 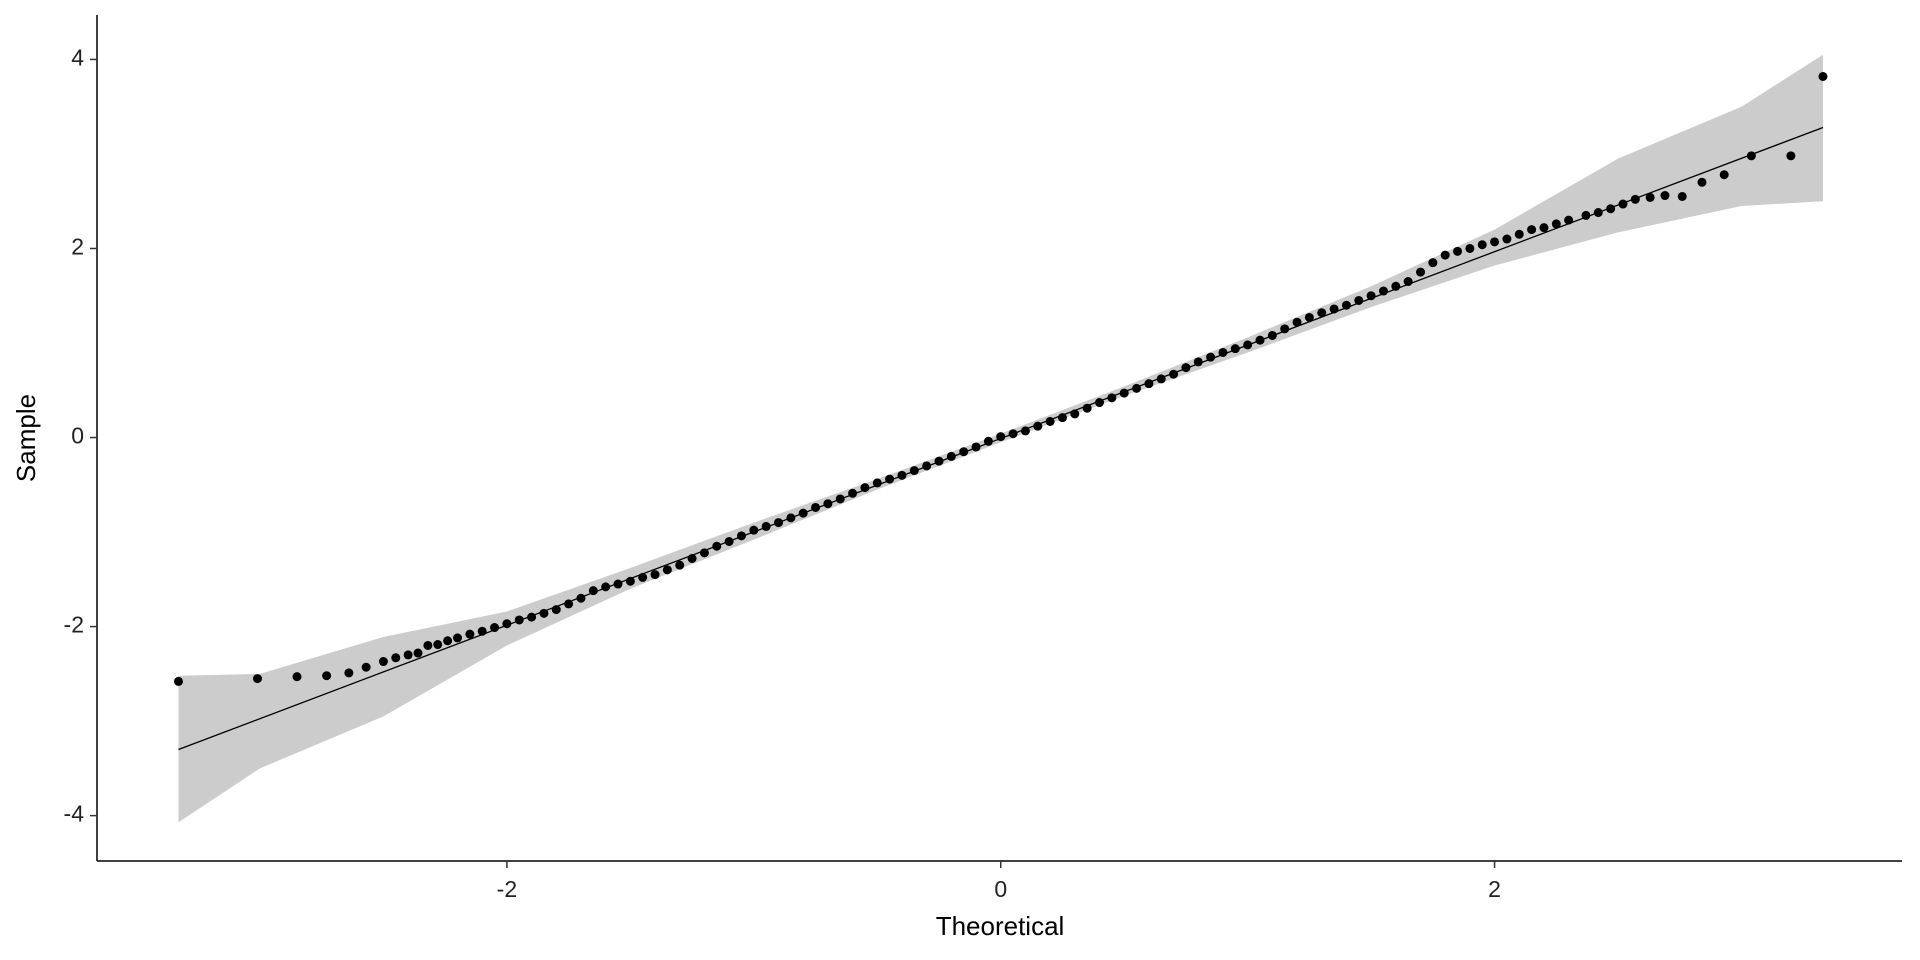 I want to click on x-tick-label: 2, so click(x=1494, y=889).